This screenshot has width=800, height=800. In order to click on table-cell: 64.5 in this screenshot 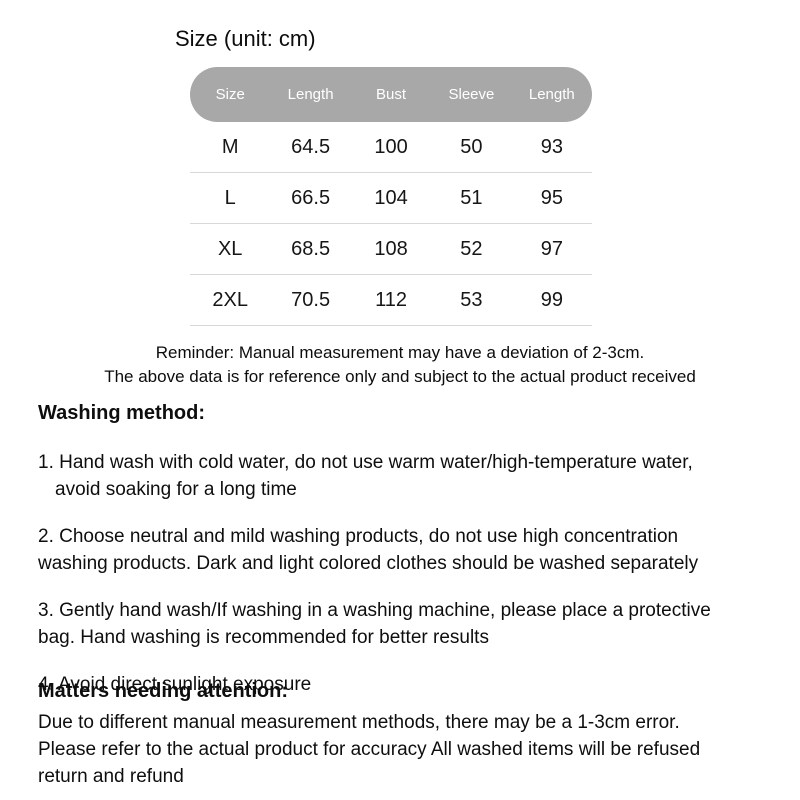, I will do `click(311, 146)`.